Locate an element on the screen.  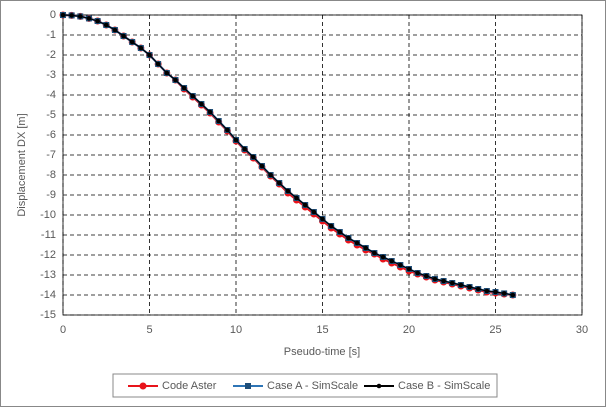
y-tick-label: -15 is located at coordinates (48, 315).